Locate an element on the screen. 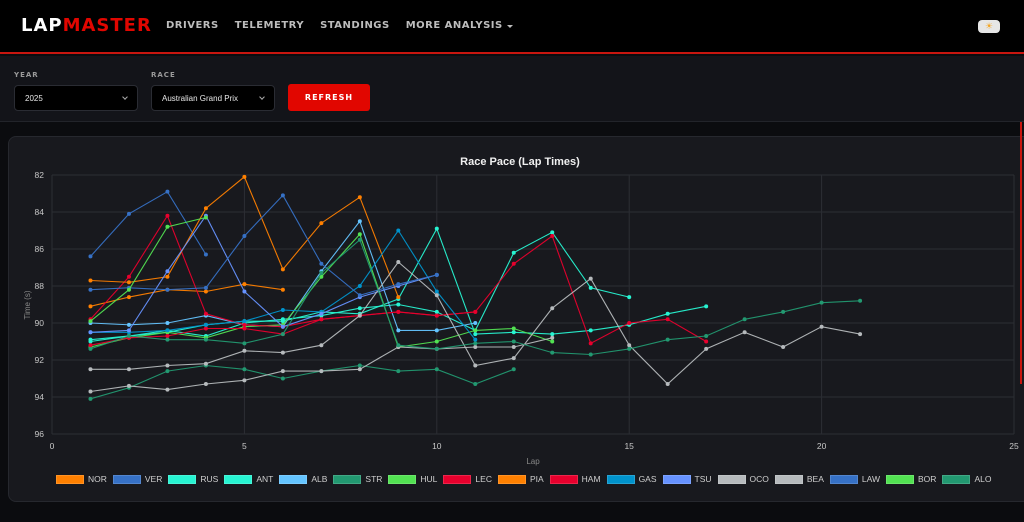 The image size is (1024, 522). nav-standings-label: STANDINGS is located at coordinates (355, 25).